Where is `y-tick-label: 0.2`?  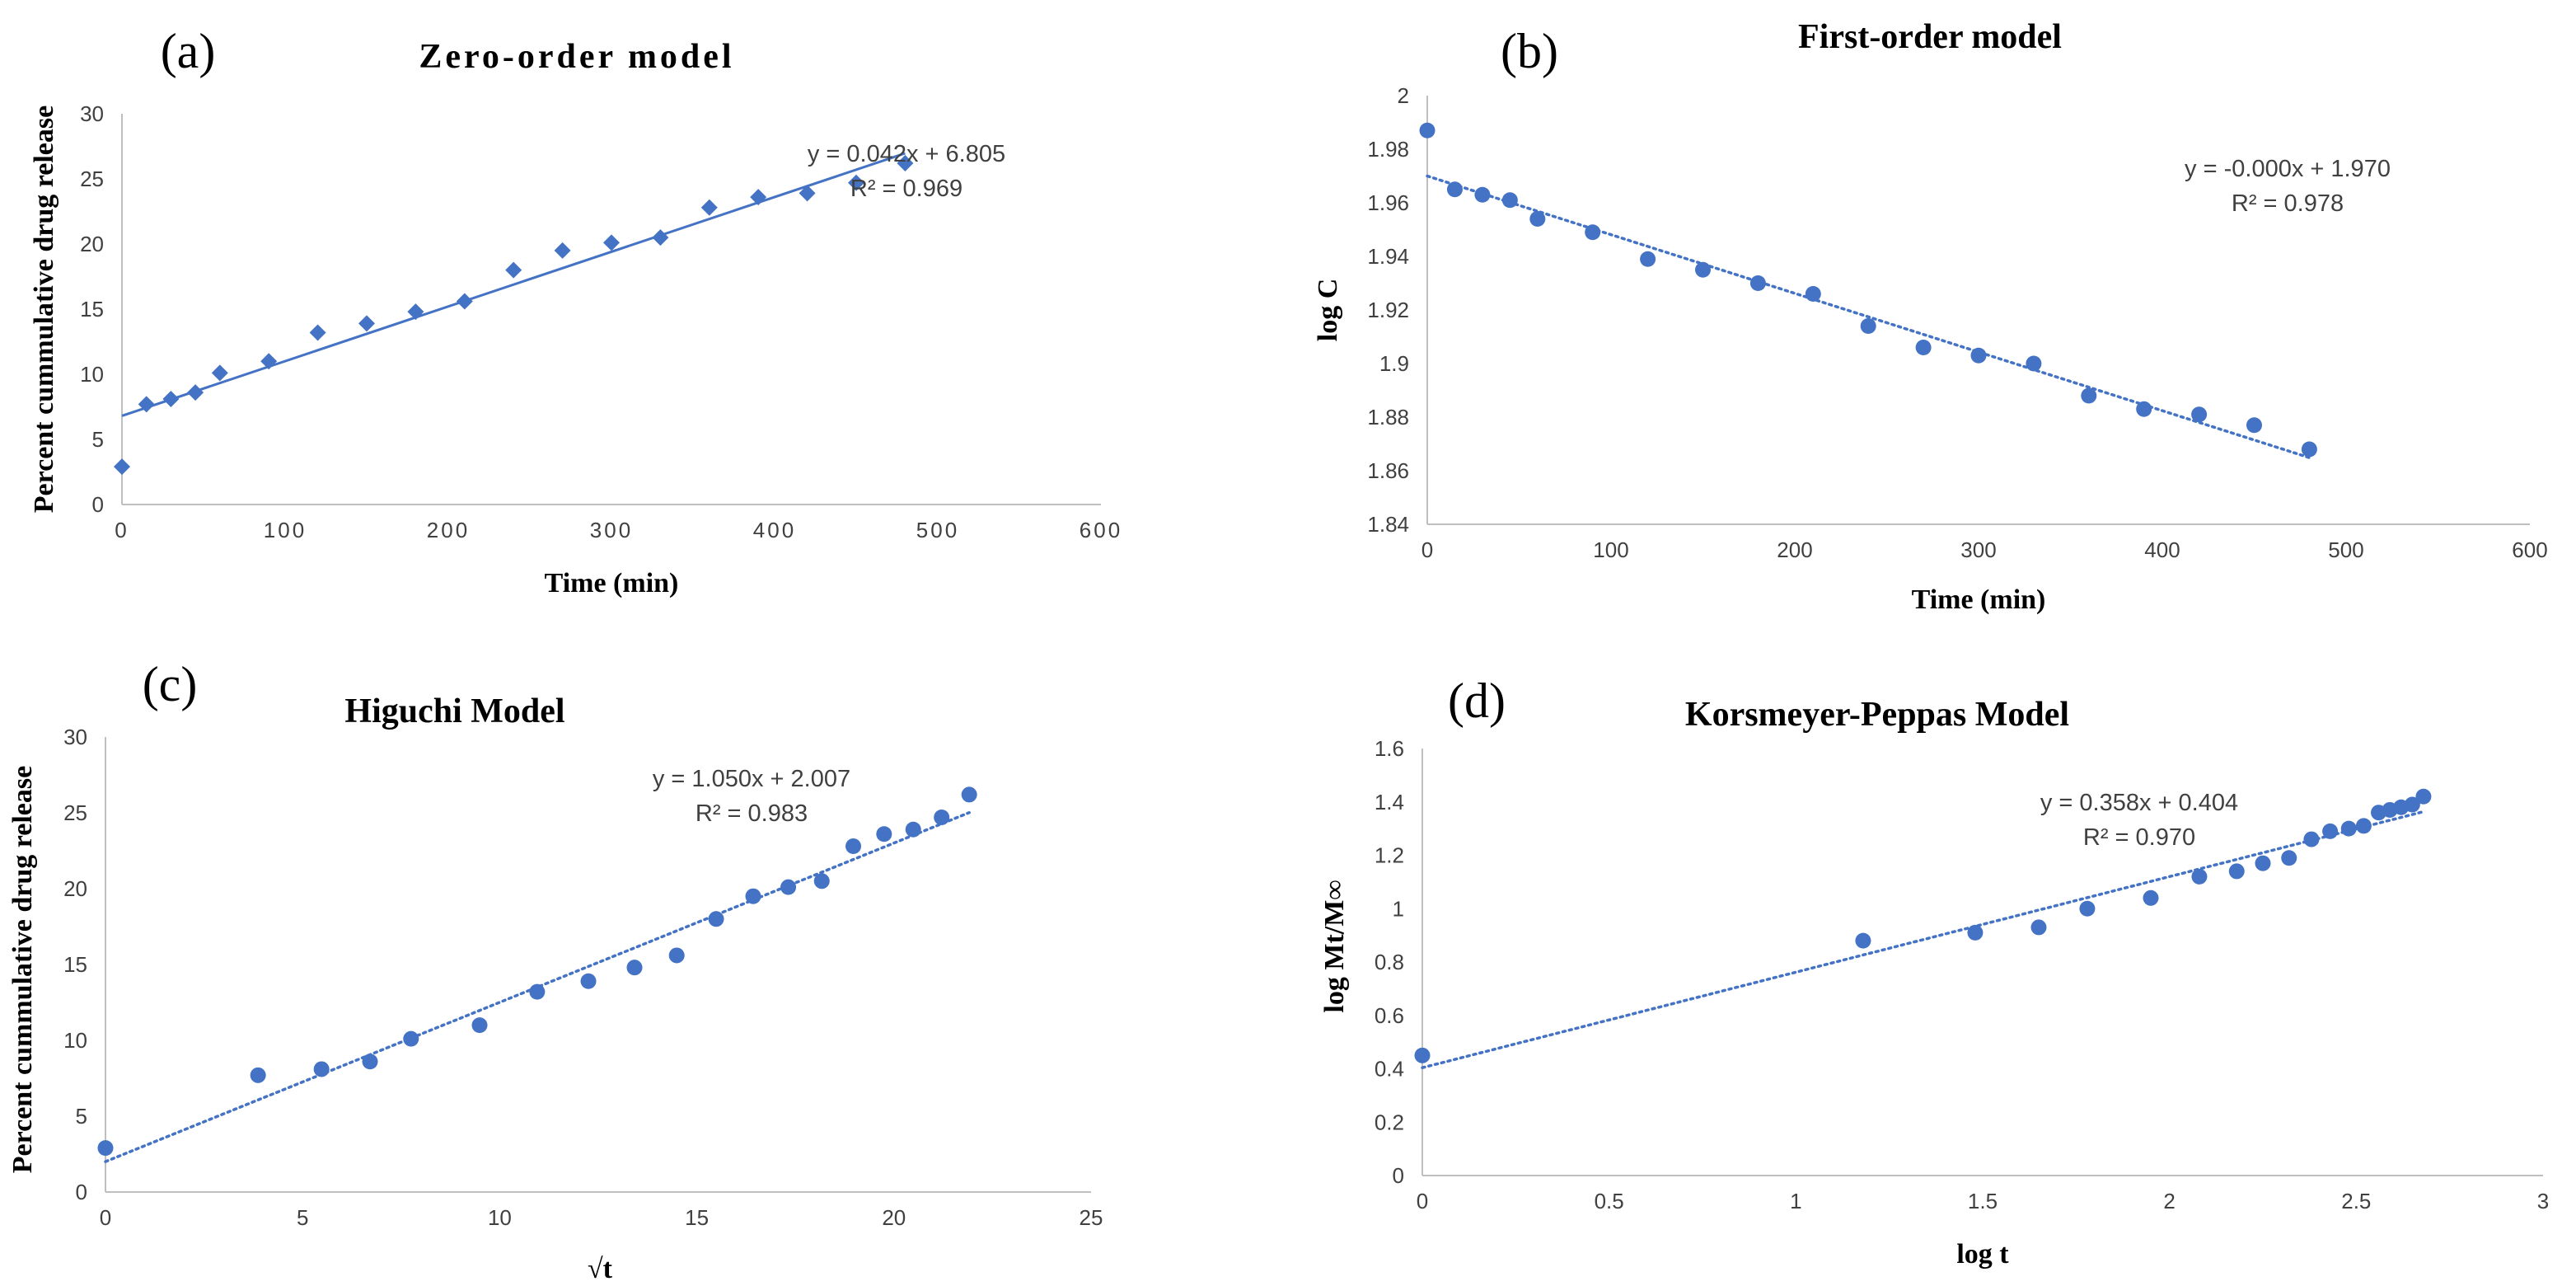
y-tick-label: 0.2 is located at coordinates (1389, 1122).